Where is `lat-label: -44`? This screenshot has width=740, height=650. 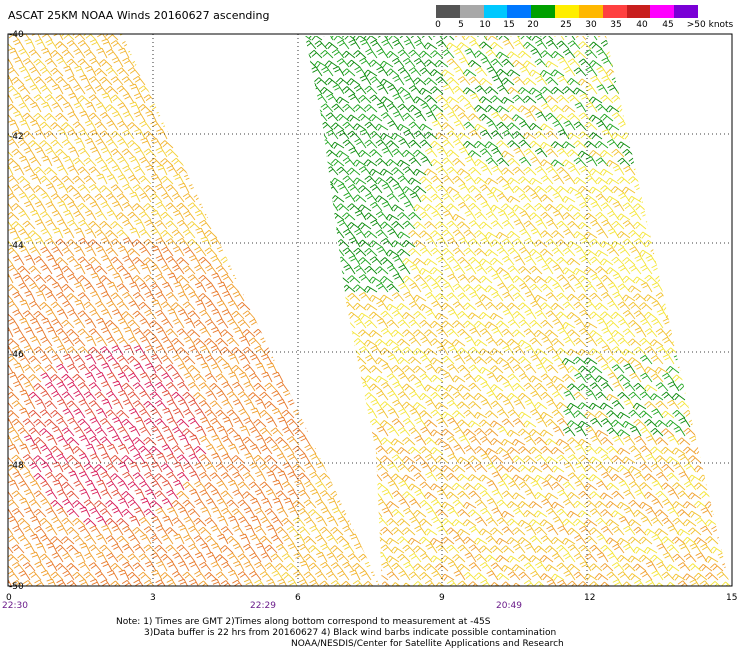
lat-label: -44 is located at coordinates (16, 246).